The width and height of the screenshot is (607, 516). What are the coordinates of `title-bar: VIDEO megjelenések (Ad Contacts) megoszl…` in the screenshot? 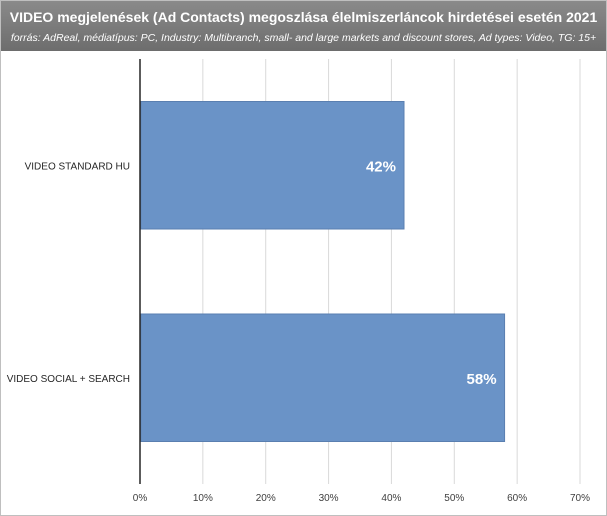 It's located at (303, 26).